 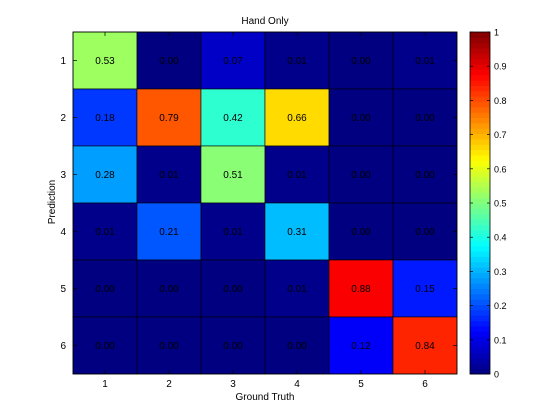 What do you see at coordinates (105, 384) in the screenshot?
I see `x-tick-label: 1` at bounding box center [105, 384].